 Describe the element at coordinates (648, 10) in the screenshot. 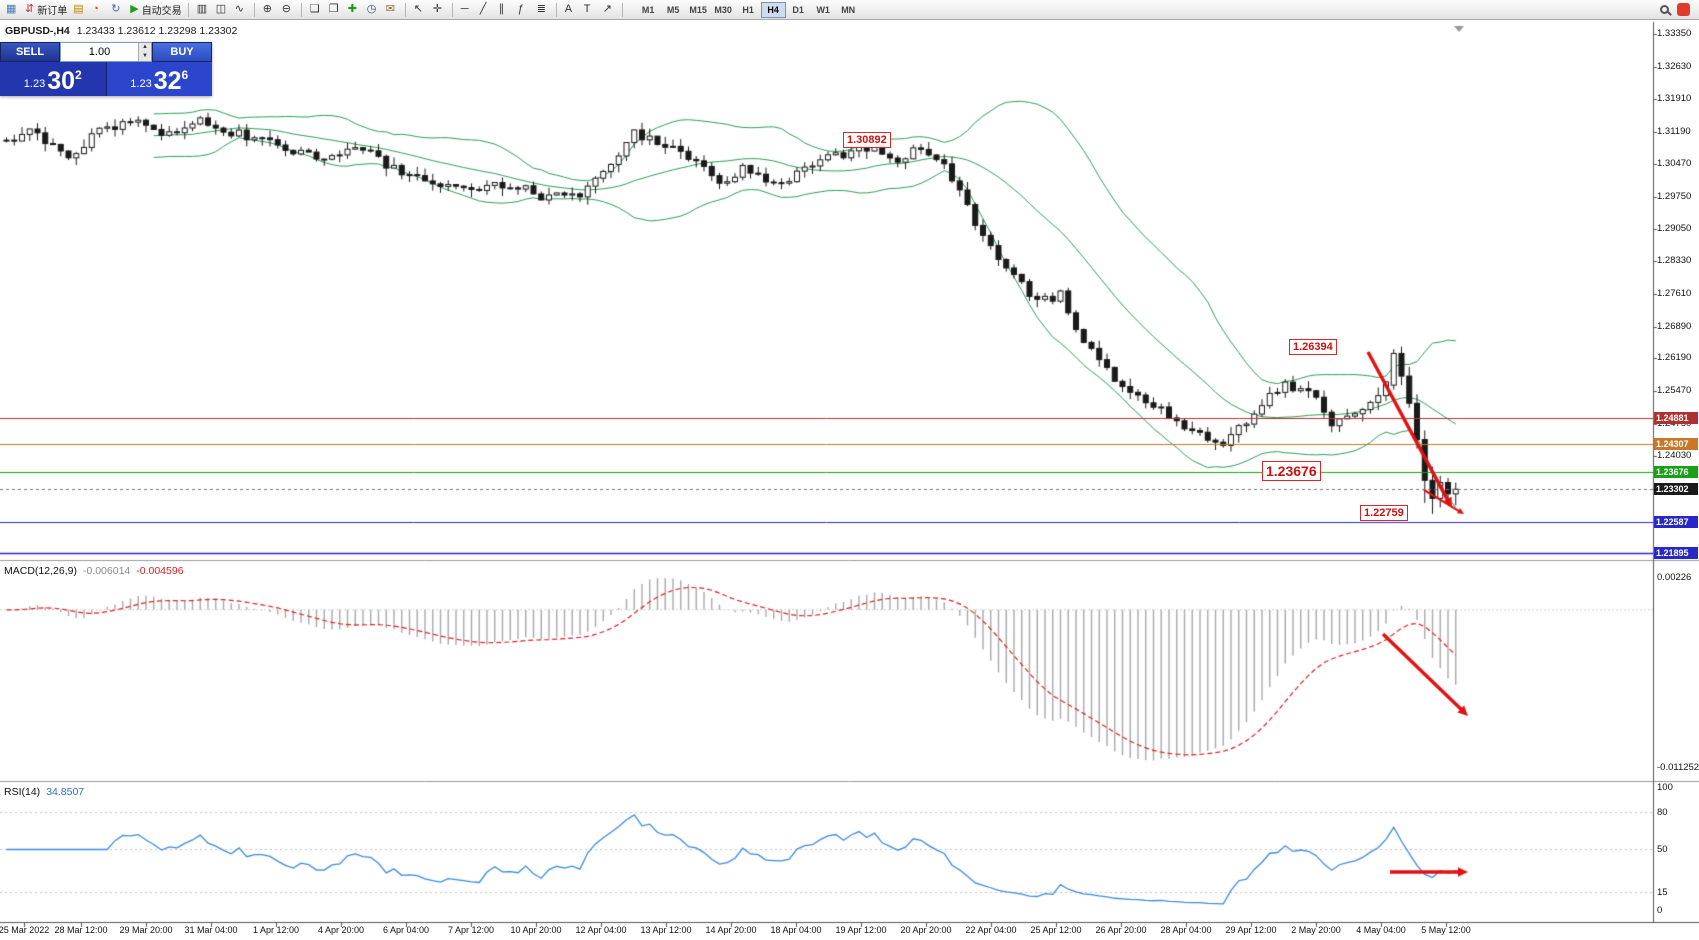

I see `timeframe-button: M1` at that location.